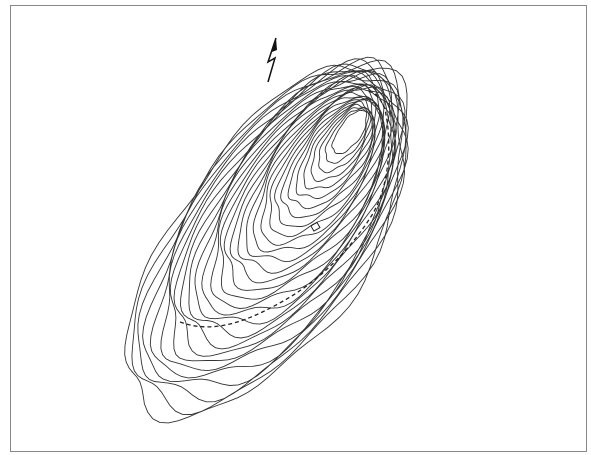  What do you see at coordinates (315, 226) in the screenshot?
I see `structure-marker` at bounding box center [315, 226].